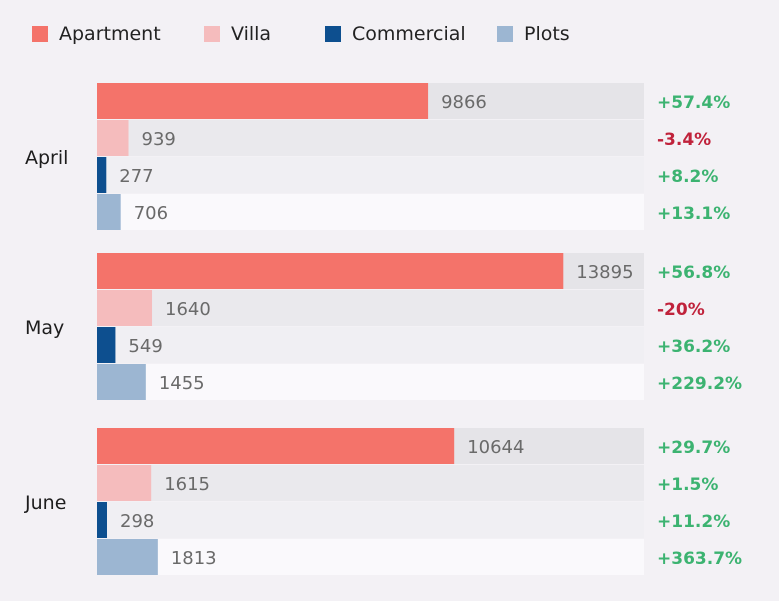  Describe the element at coordinates (40, 34) in the screenshot. I see `legend-swatch-apartment` at that location.